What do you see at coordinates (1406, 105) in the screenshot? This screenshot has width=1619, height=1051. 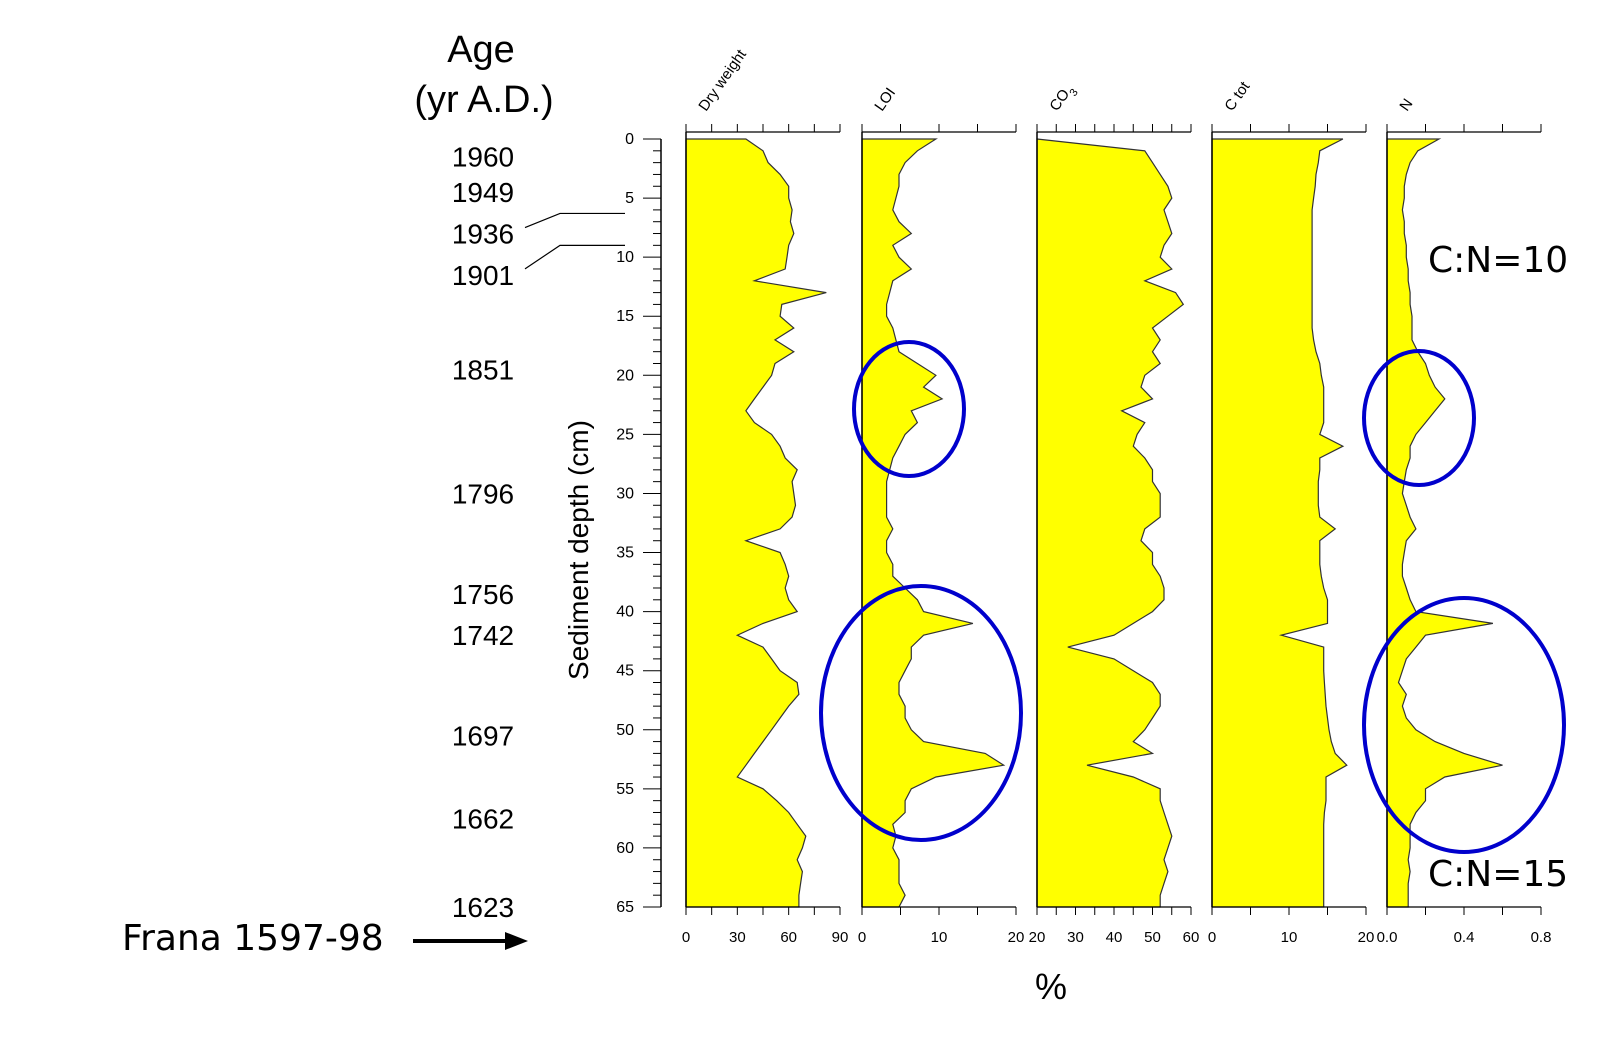 I see `panel-header-n: N` at bounding box center [1406, 105].